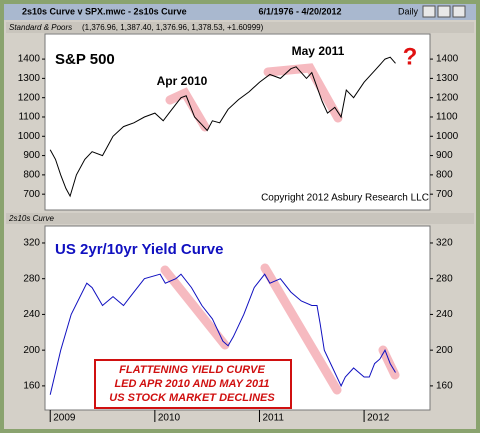 The width and height of the screenshot is (480, 438). What do you see at coordinates (410, 56) in the screenshot?
I see `annotation: ?` at bounding box center [410, 56].